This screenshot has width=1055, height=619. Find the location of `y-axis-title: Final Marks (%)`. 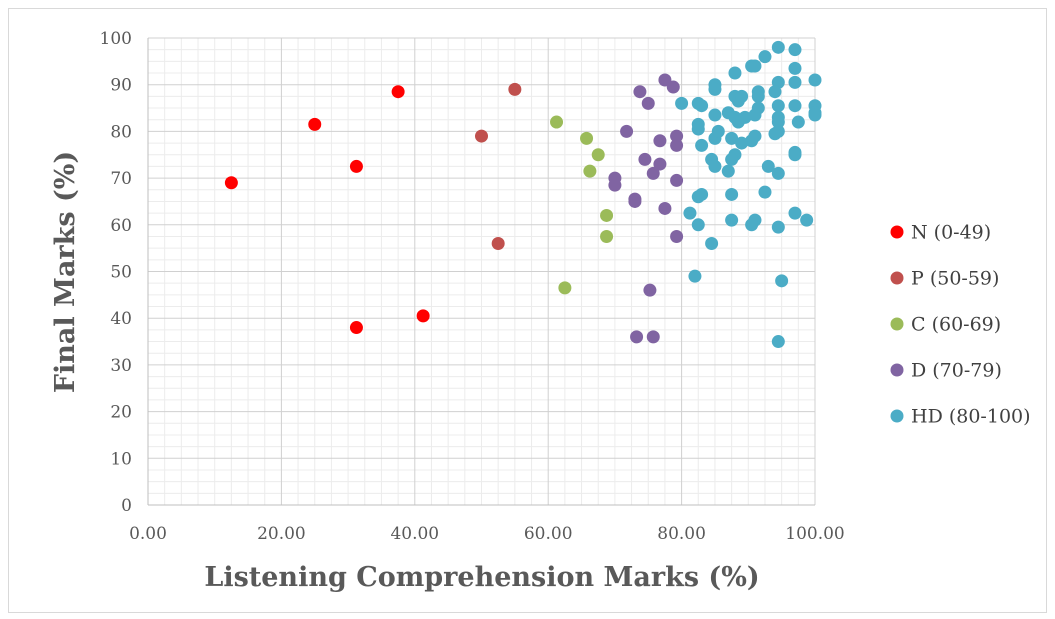

y-axis-title: Final Marks (%) is located at coordinates (65, 272).